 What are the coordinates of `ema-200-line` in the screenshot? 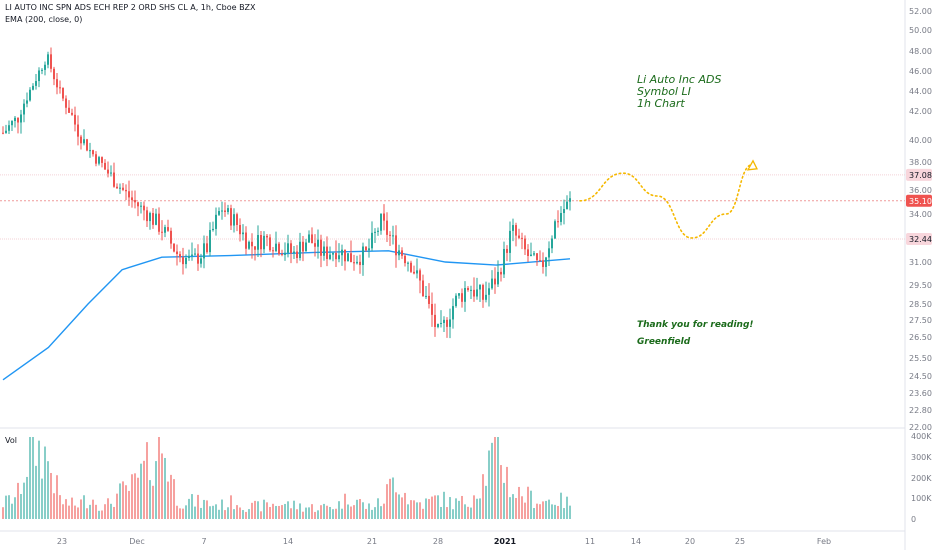 It's located at (286, 315).